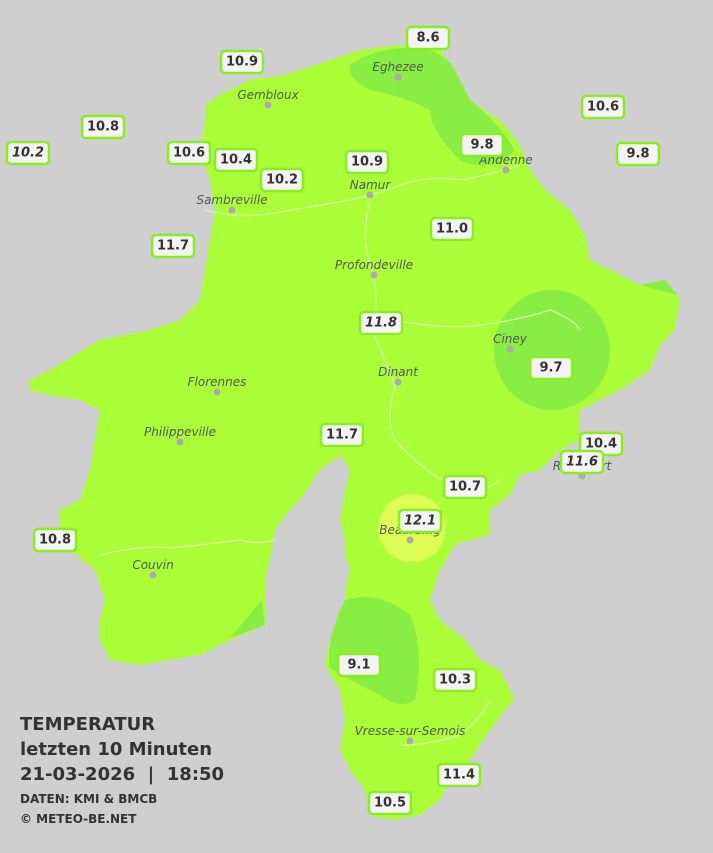  I want to click on station-value: 11.4, so click(459, 775).